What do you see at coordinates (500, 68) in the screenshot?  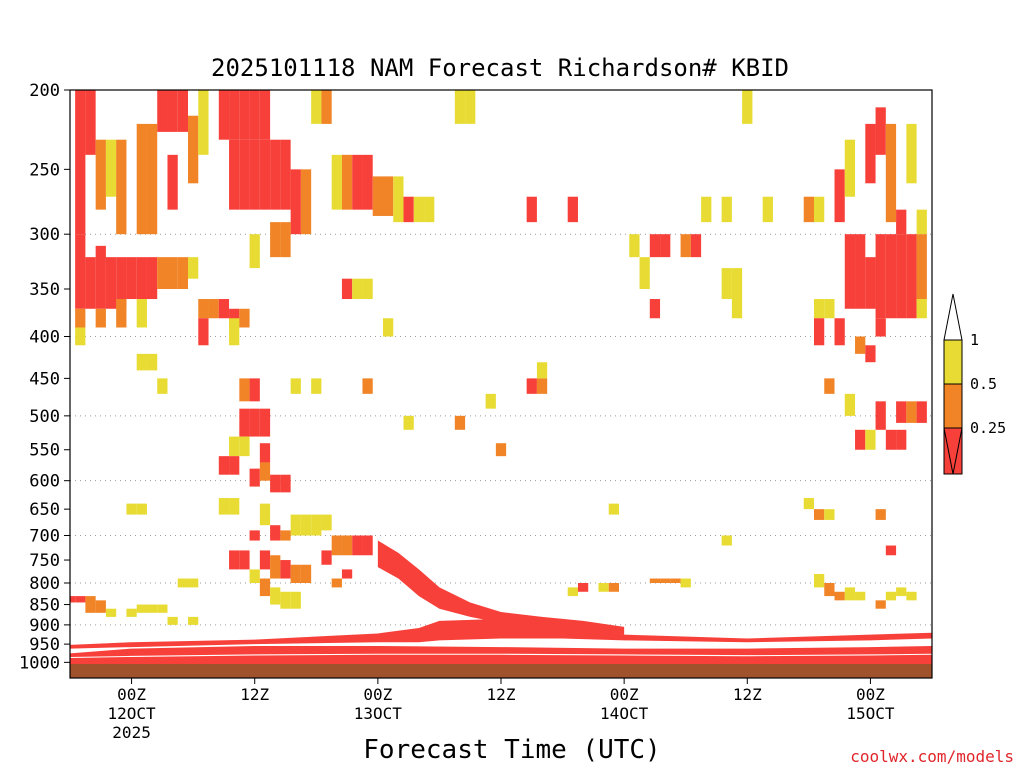 I see `chart-title: 2025101118 NAM Forecast Richardson# KBID` at bounding box center [500, 68].